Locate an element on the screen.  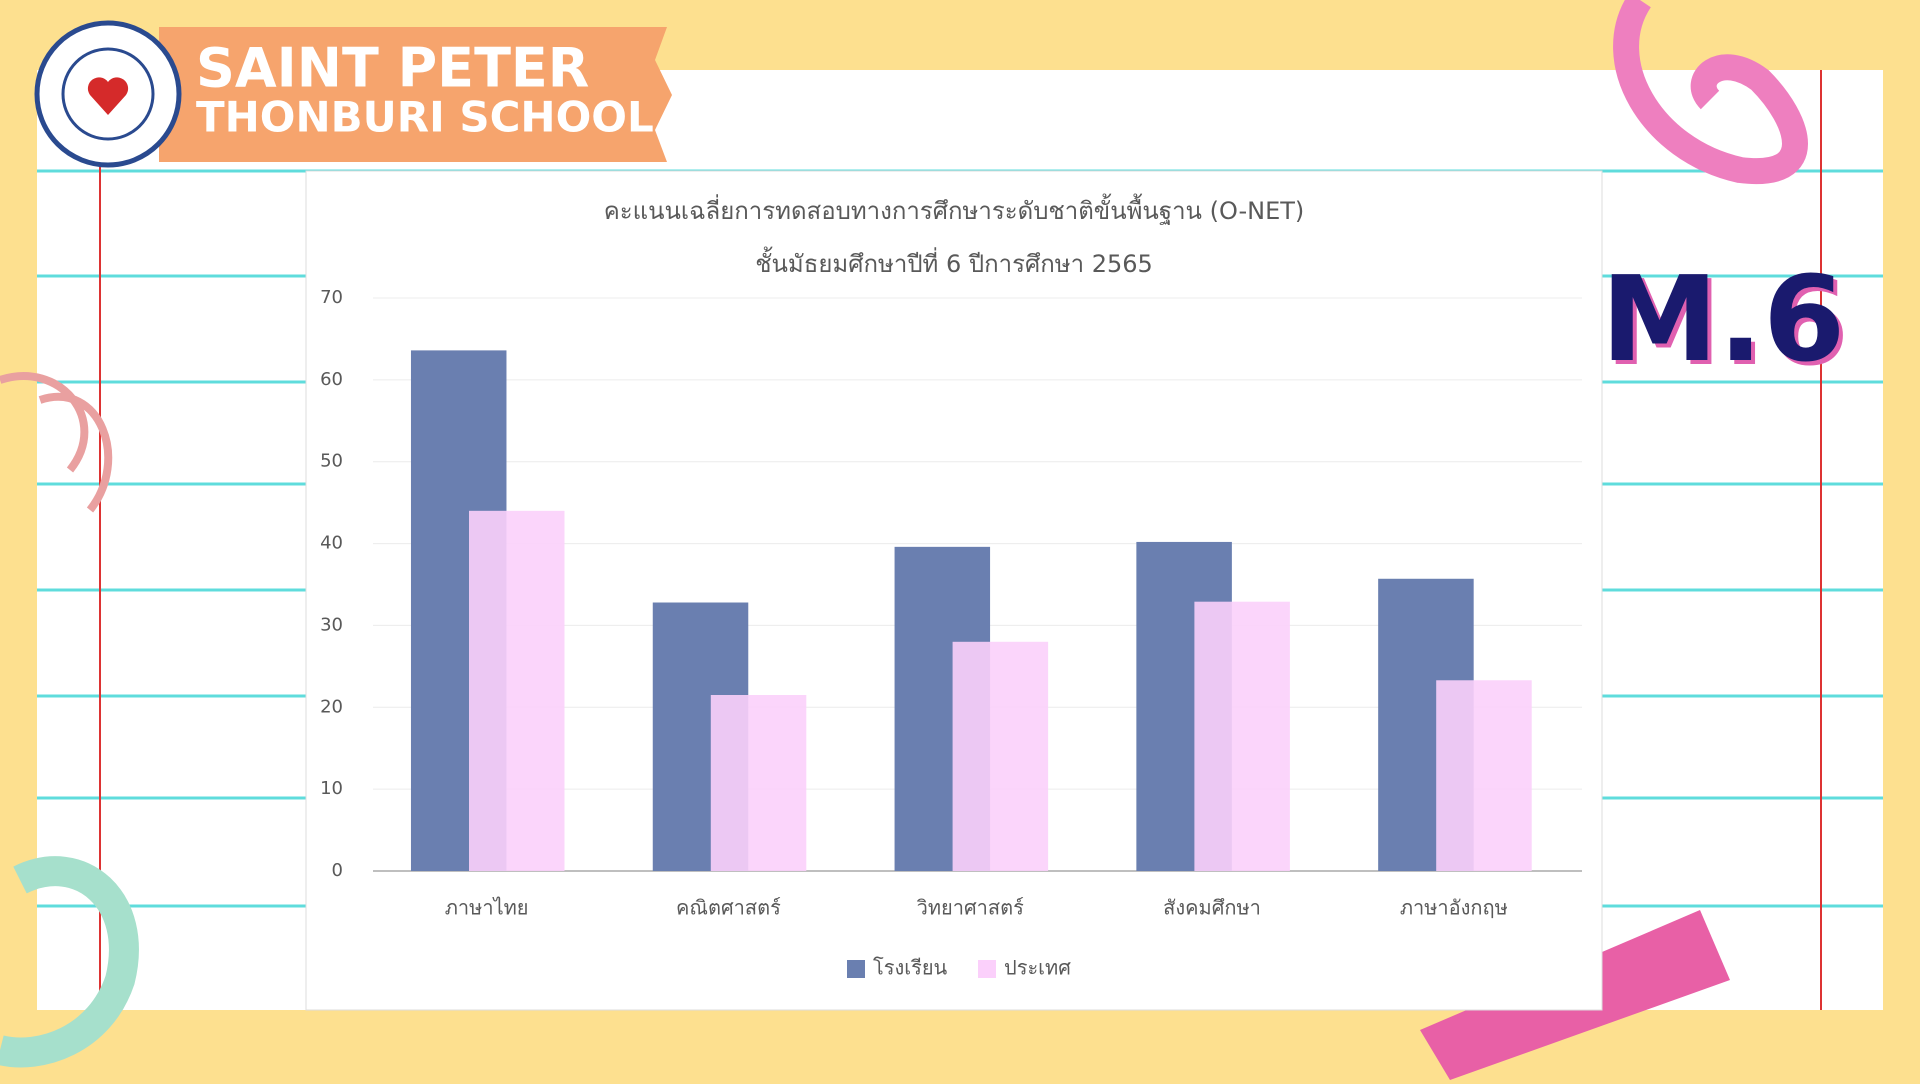
logo-heart is located at coordinates (108, 96).